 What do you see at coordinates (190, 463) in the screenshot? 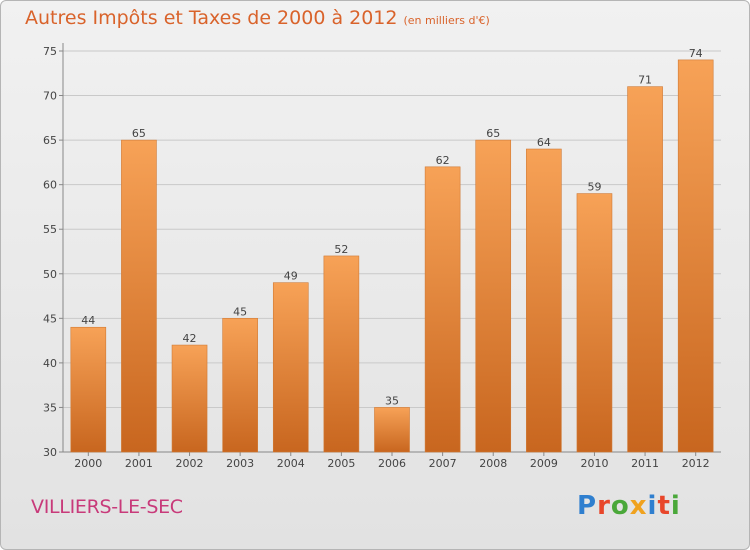
I see `x-tick-label: 2002` at bounding box center [190, 463].